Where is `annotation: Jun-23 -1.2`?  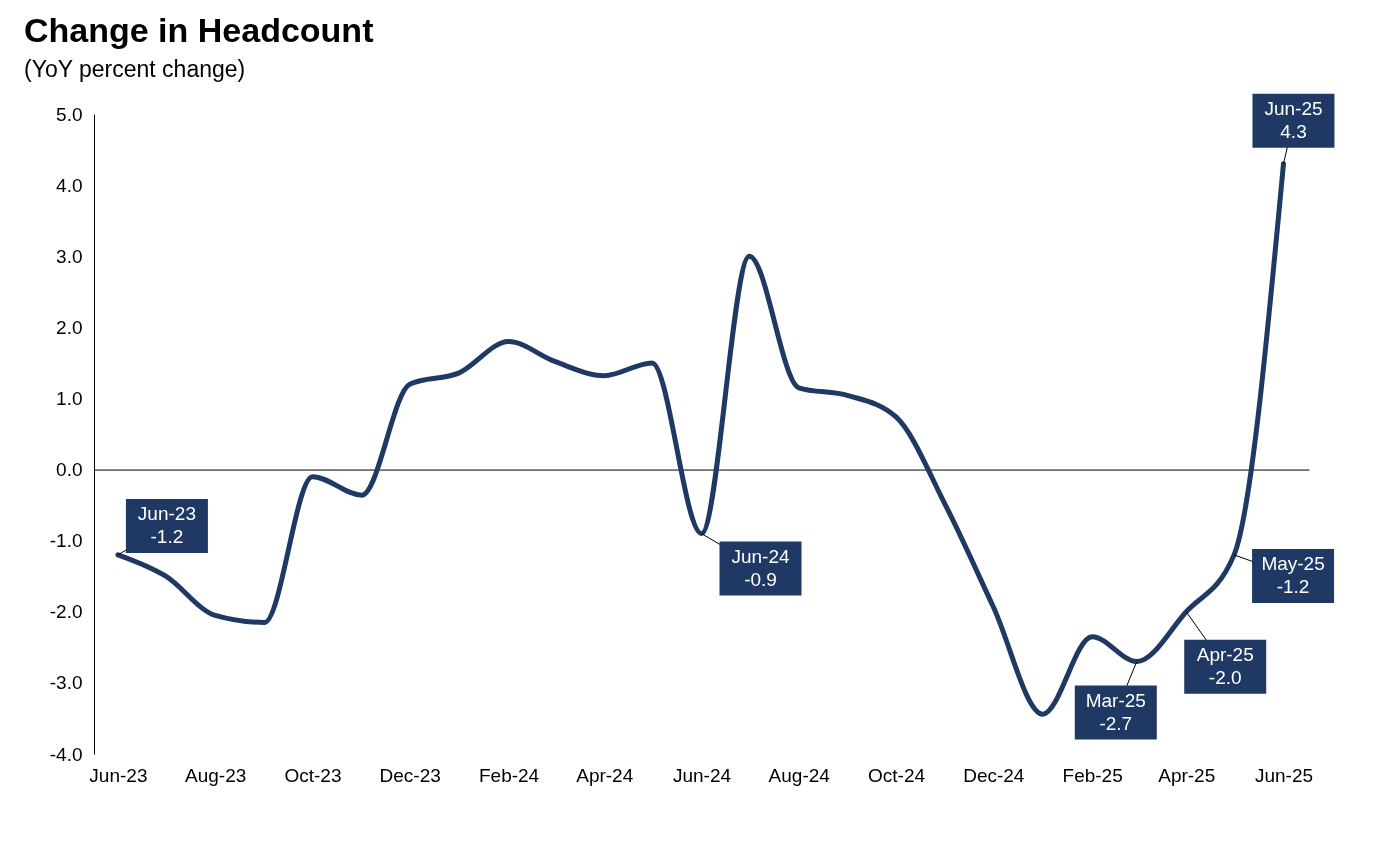
annotation: Jun-23 -1.2 is located at coordinates (166, 525).